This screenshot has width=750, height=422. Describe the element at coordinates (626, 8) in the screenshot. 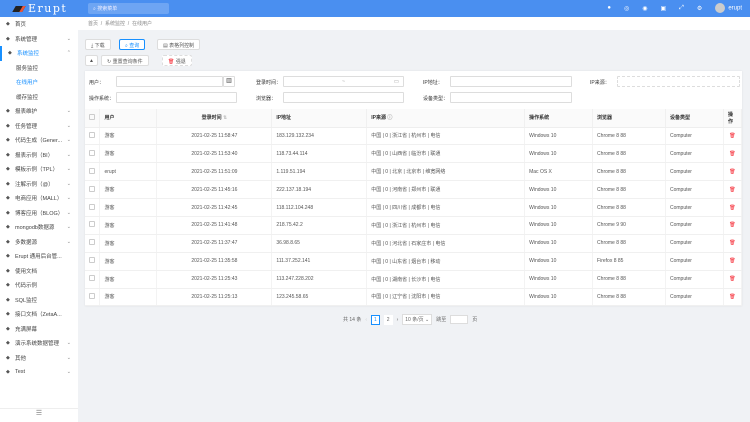

I see `github-icon: ◎` at that location.